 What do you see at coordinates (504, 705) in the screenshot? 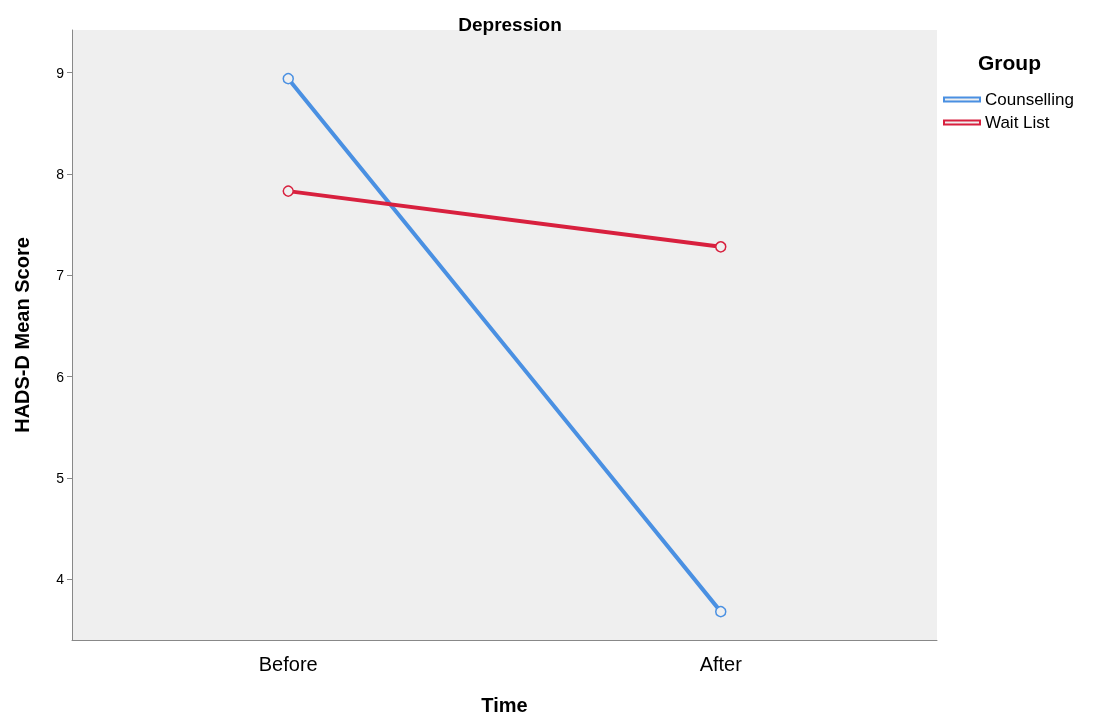
I see `x-axis-title: Time` at bounding box center [504, 705].